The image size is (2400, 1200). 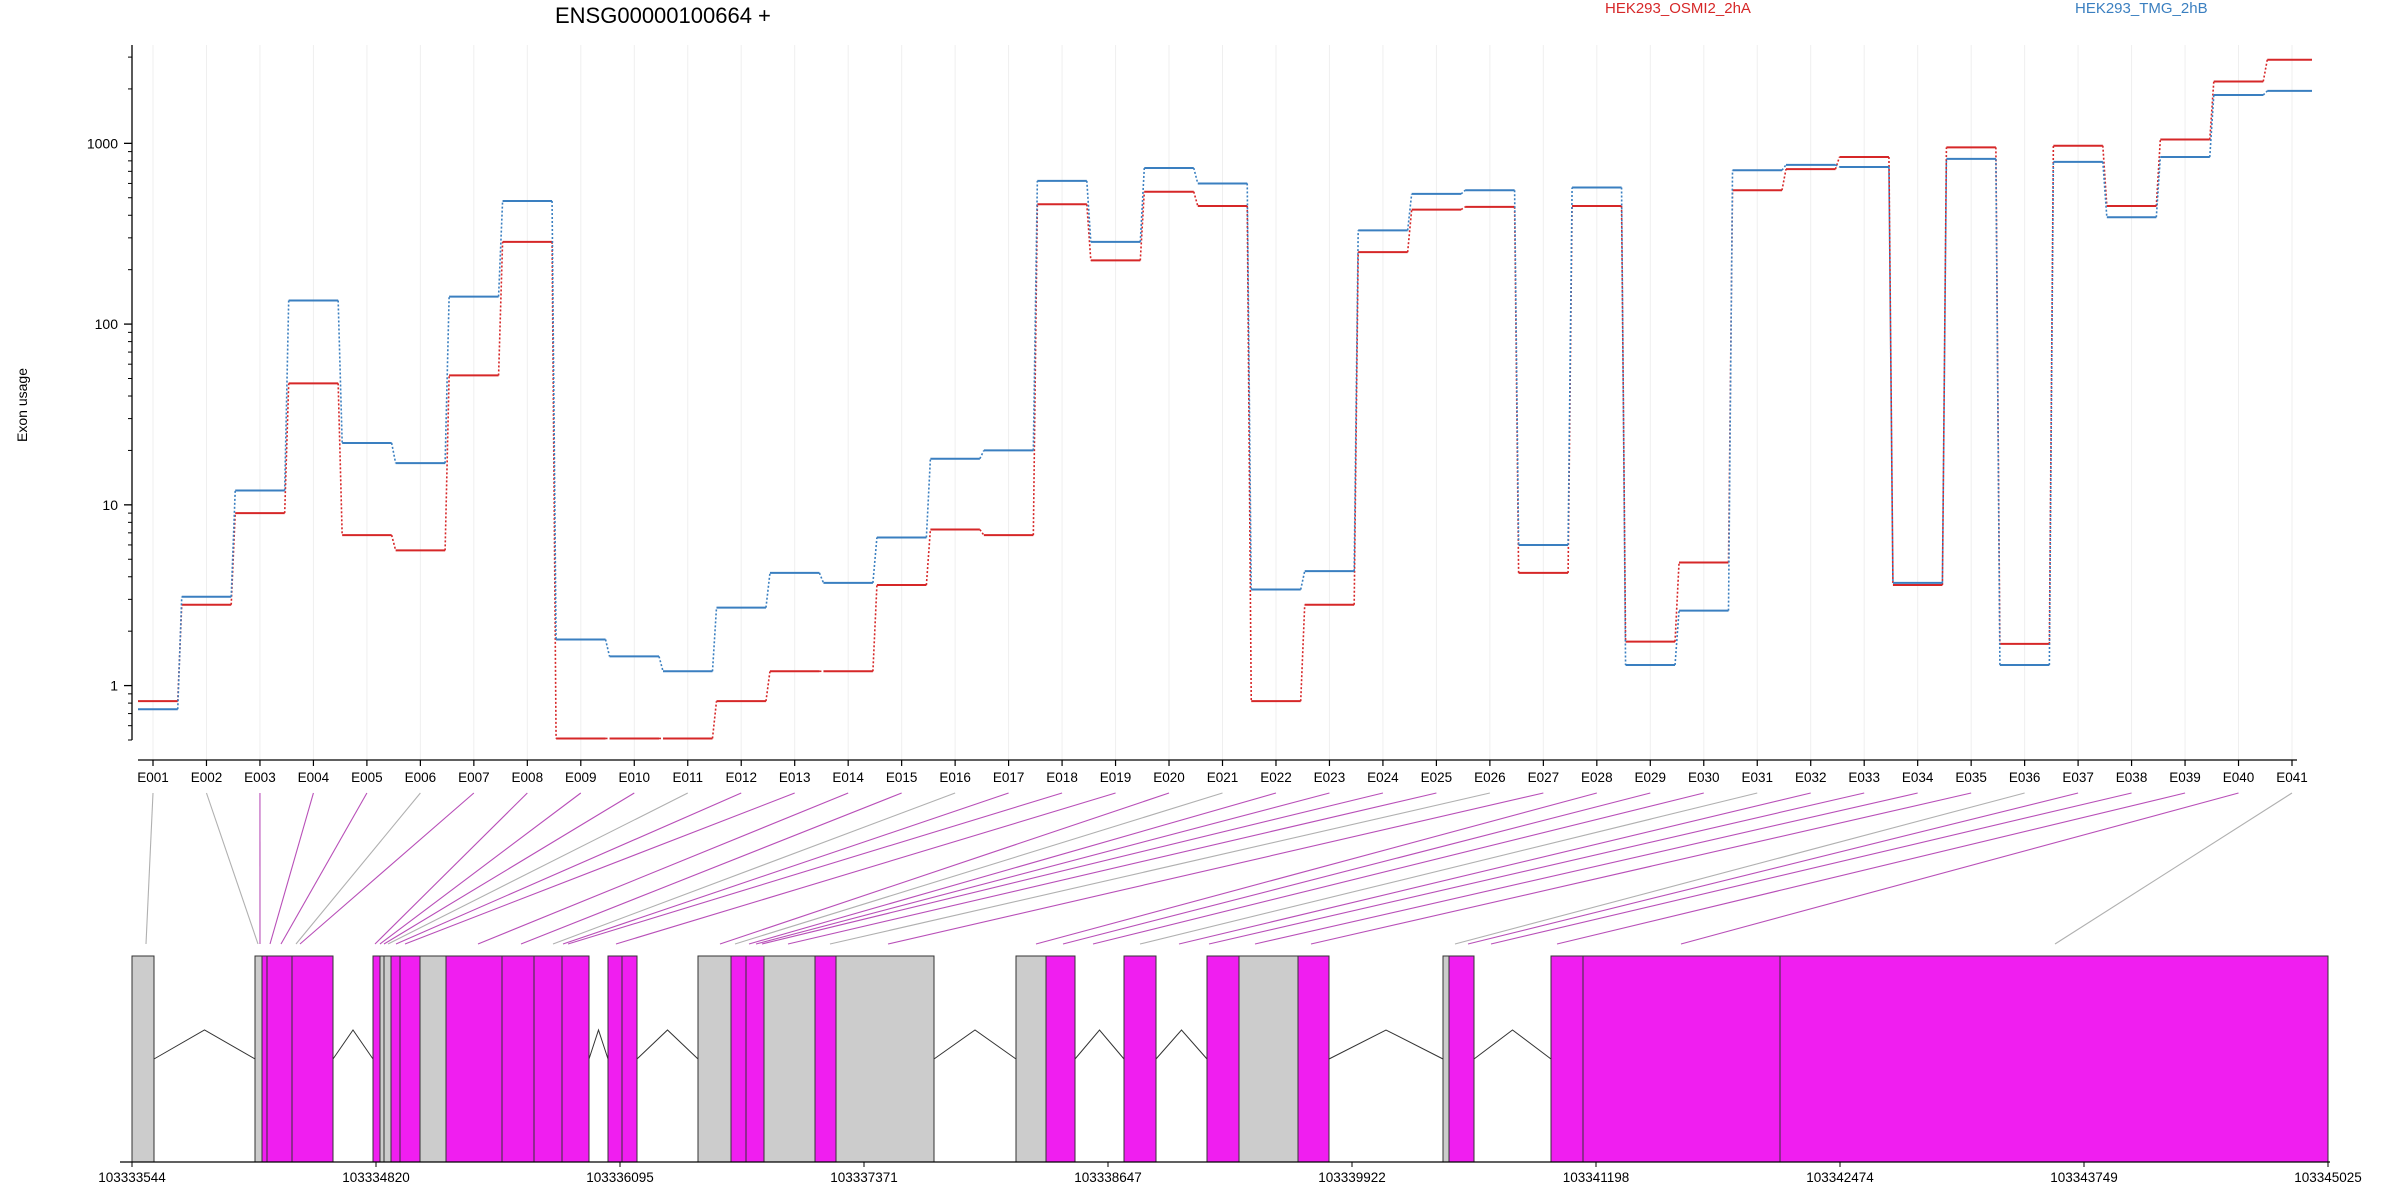 I want to click on connector-e037, so click(x=1773, y=868).